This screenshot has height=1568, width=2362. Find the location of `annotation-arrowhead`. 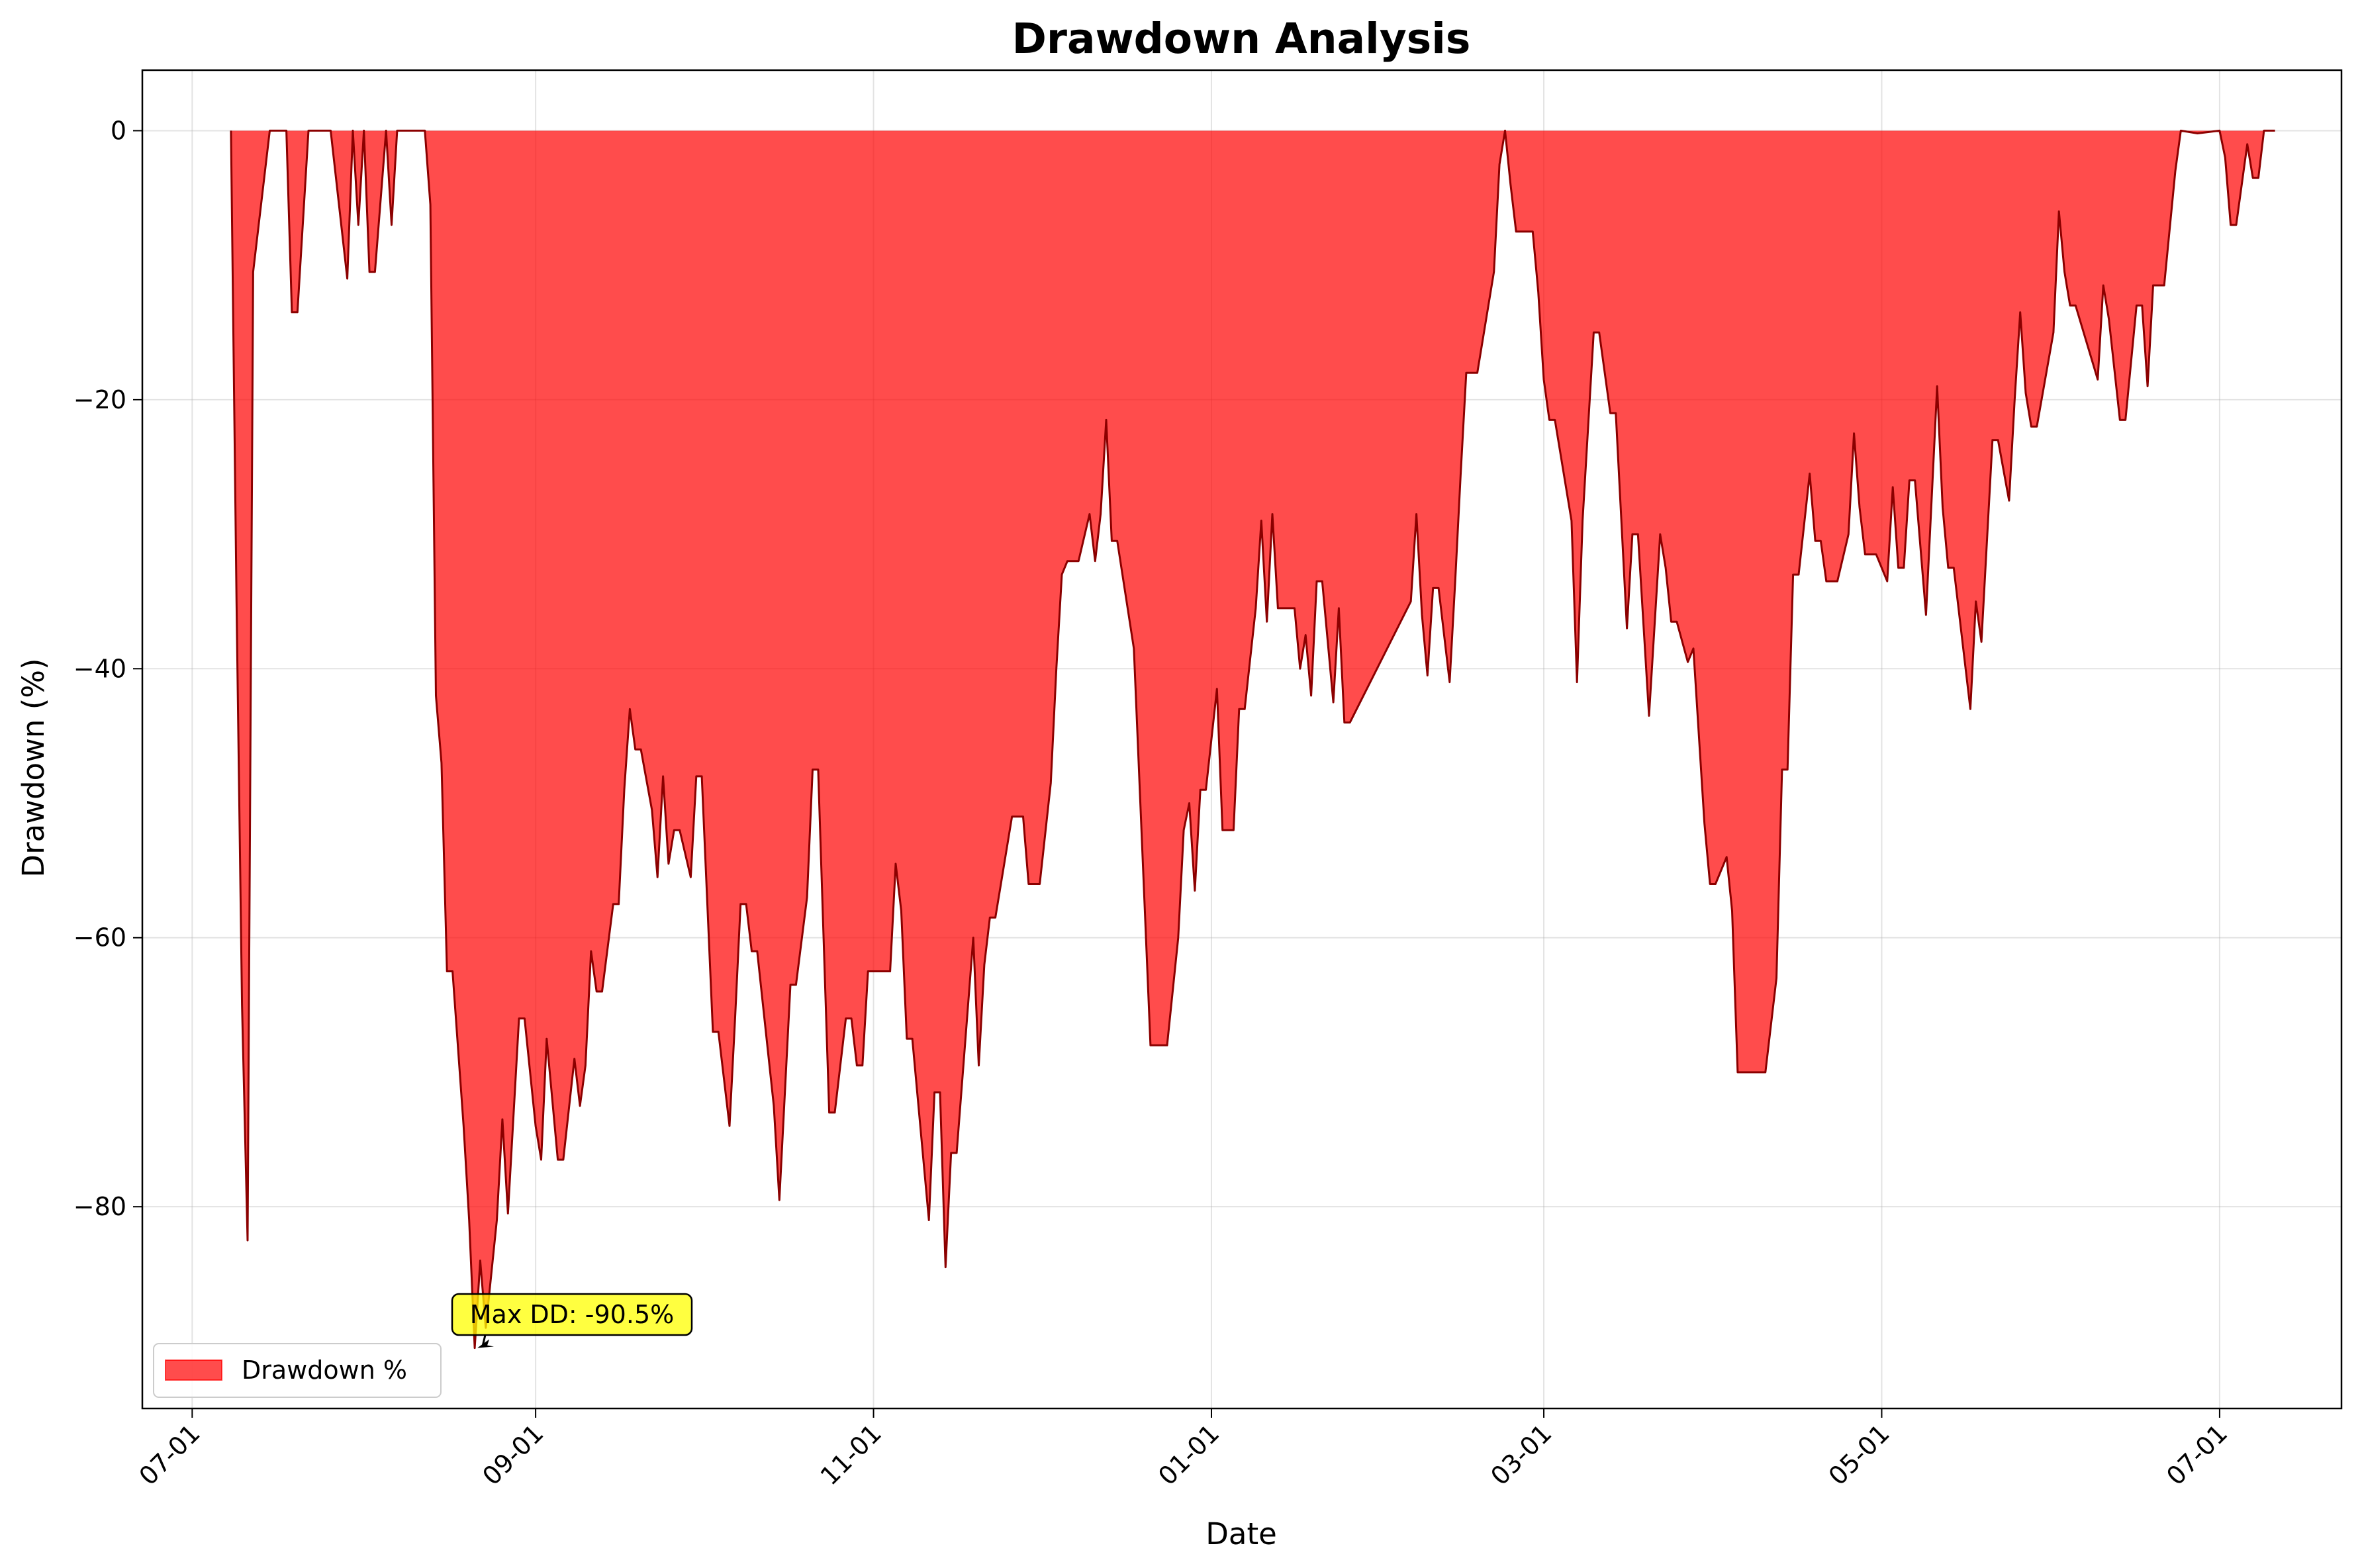

annotation-arrowhead is located at coordinates (486, 1343).